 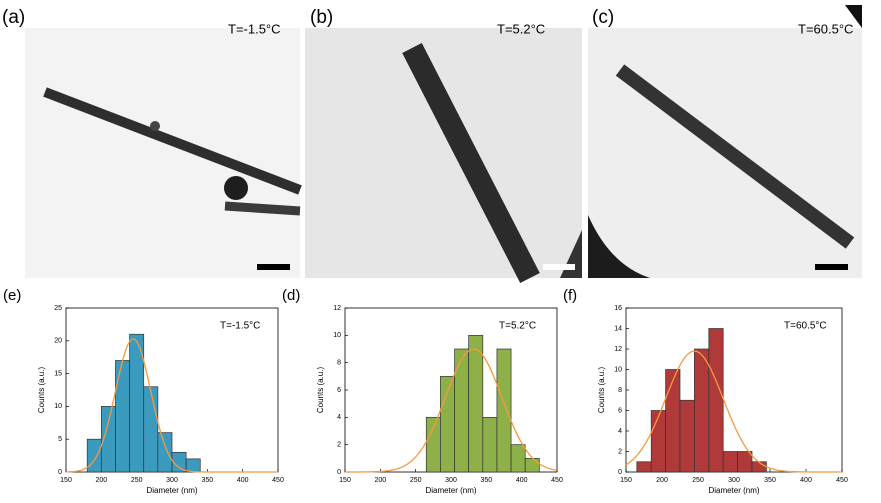 I want to click on panel-label: (f), so click(x=570, y=295).